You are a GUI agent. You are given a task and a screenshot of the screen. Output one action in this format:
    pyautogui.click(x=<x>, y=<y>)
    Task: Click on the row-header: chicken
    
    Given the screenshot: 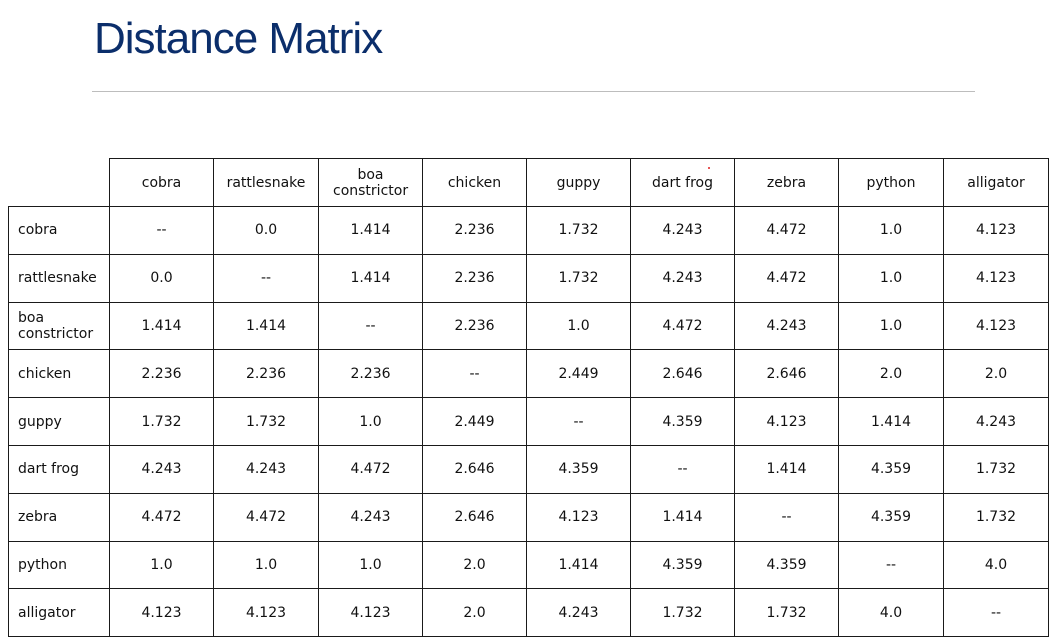 What is the action you would take?
    pyautogui.click(x=59, y=374)
    